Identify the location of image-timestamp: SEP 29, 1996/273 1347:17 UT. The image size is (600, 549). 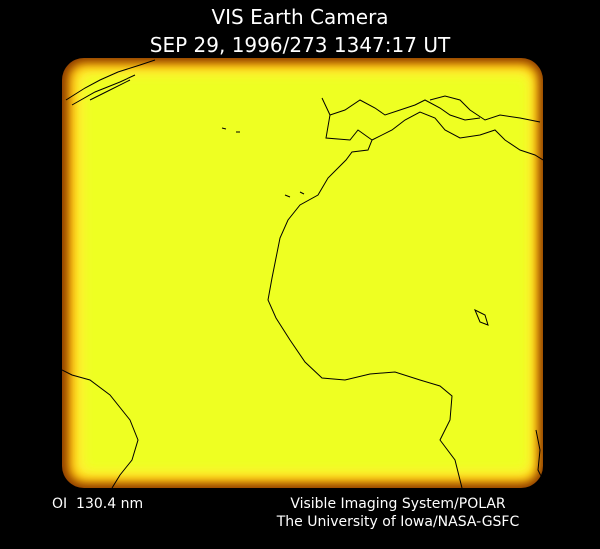
(300, 45).